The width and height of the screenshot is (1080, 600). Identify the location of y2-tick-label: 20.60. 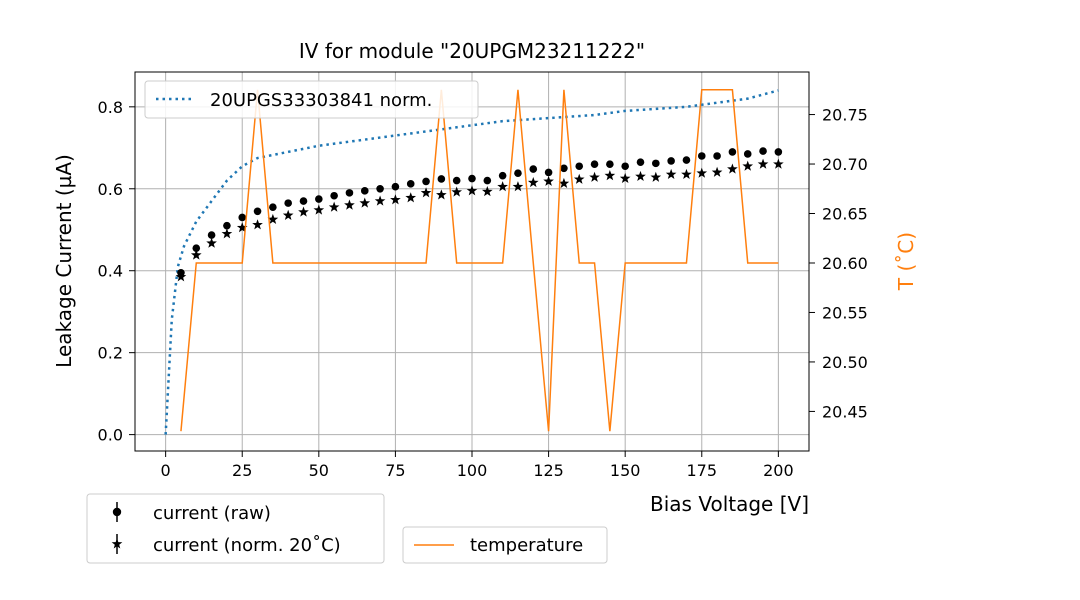
(845, 263).